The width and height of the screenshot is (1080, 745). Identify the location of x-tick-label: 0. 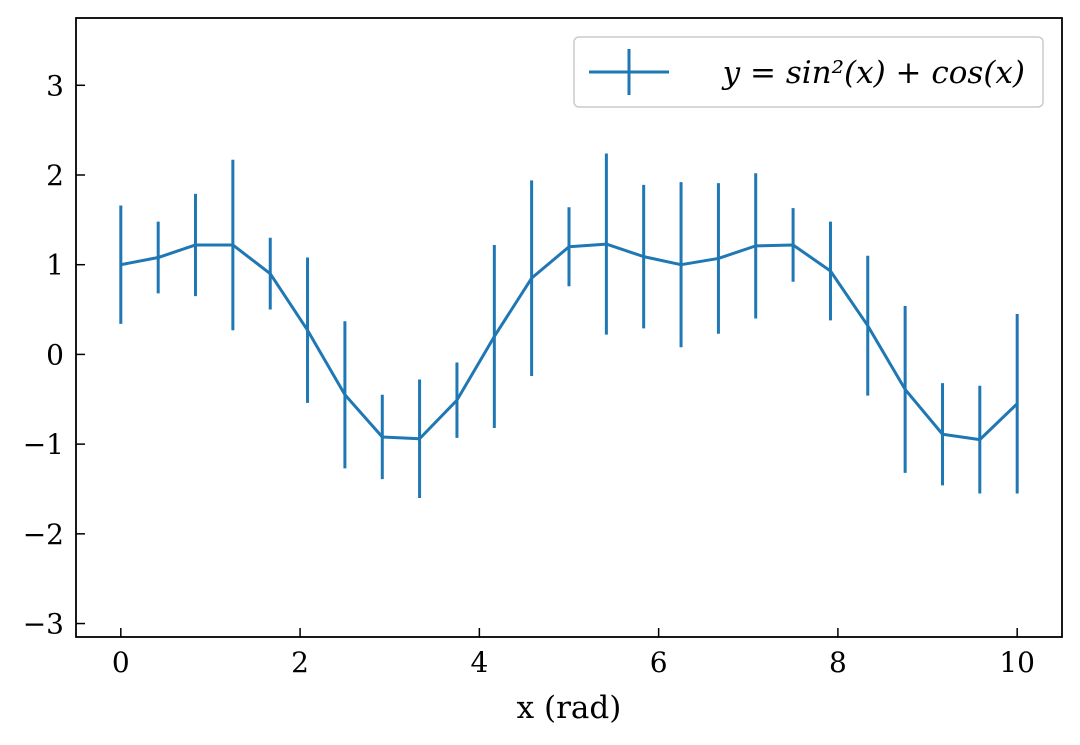
(121, 662).